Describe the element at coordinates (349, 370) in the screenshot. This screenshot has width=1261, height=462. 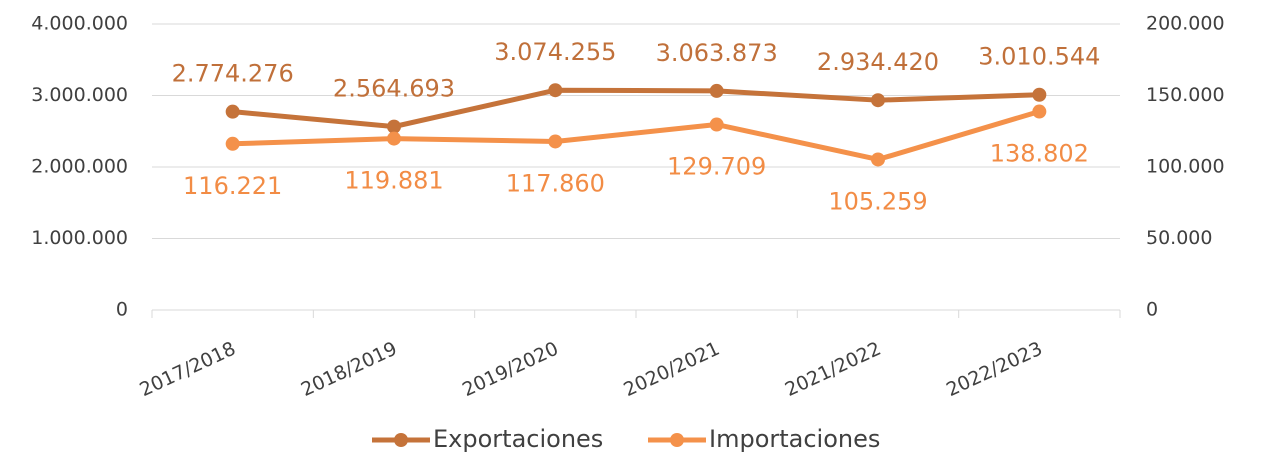
I see `x-tick-label: 2018/2019` at that location.